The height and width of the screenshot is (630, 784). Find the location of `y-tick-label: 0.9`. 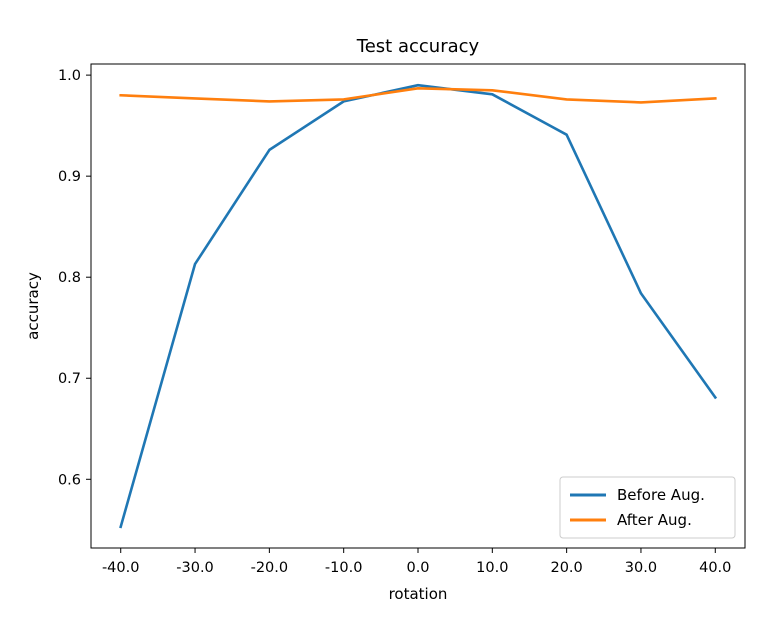

y-tick-label: 0.9 is located at coordinates (69, 177).